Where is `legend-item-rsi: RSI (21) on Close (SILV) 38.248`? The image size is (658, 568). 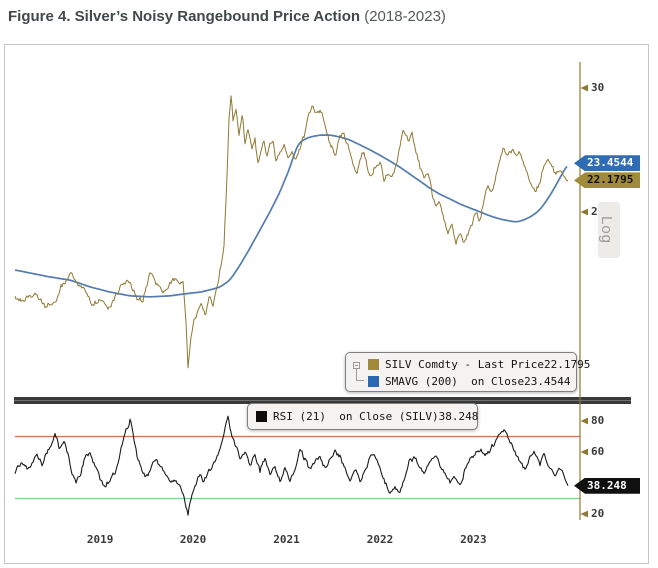 legend-item-rsi: RSI (21) on Close (SILV) 38.248 is located at coordinates (367, 416).